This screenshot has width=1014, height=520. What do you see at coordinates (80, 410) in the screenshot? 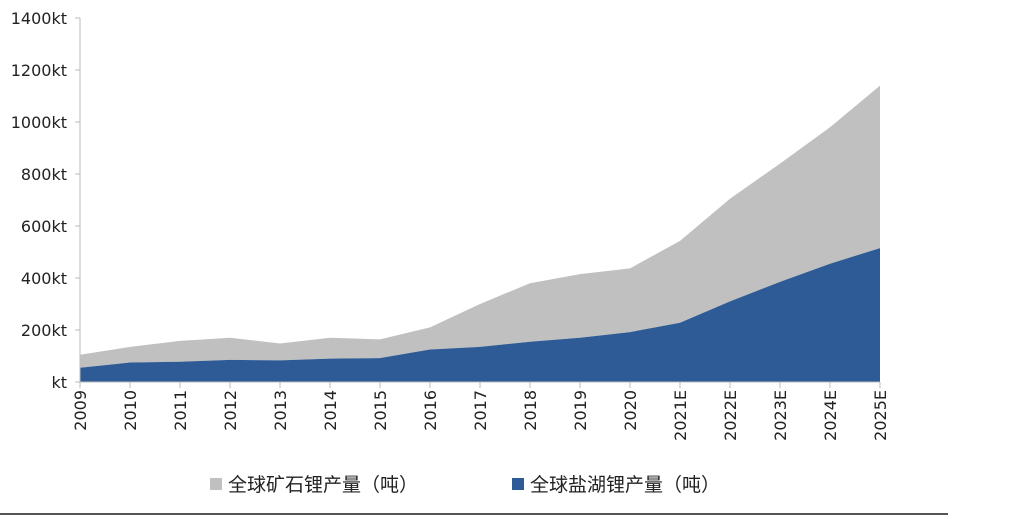
I see `x-tick-label: 2009` at bounding box center [80, 410].